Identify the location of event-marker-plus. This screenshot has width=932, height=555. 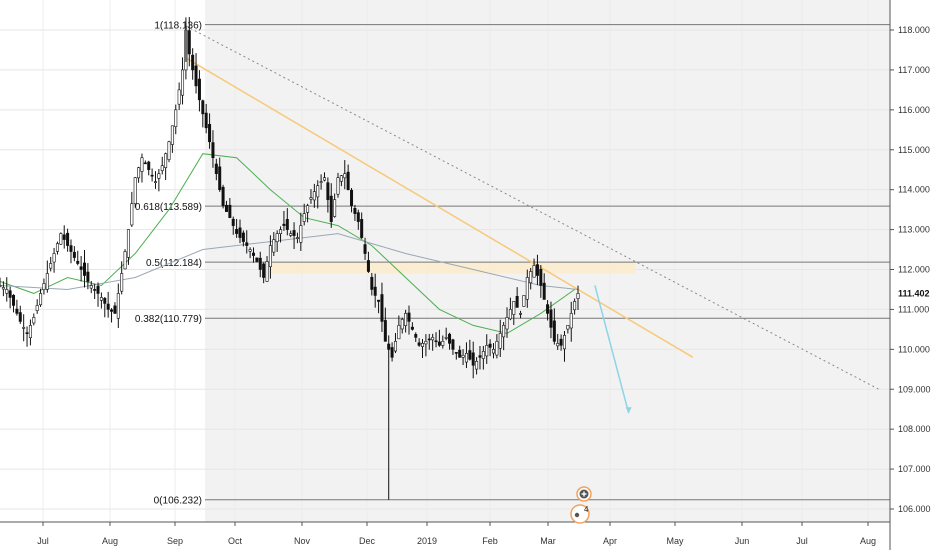
(584, 494).